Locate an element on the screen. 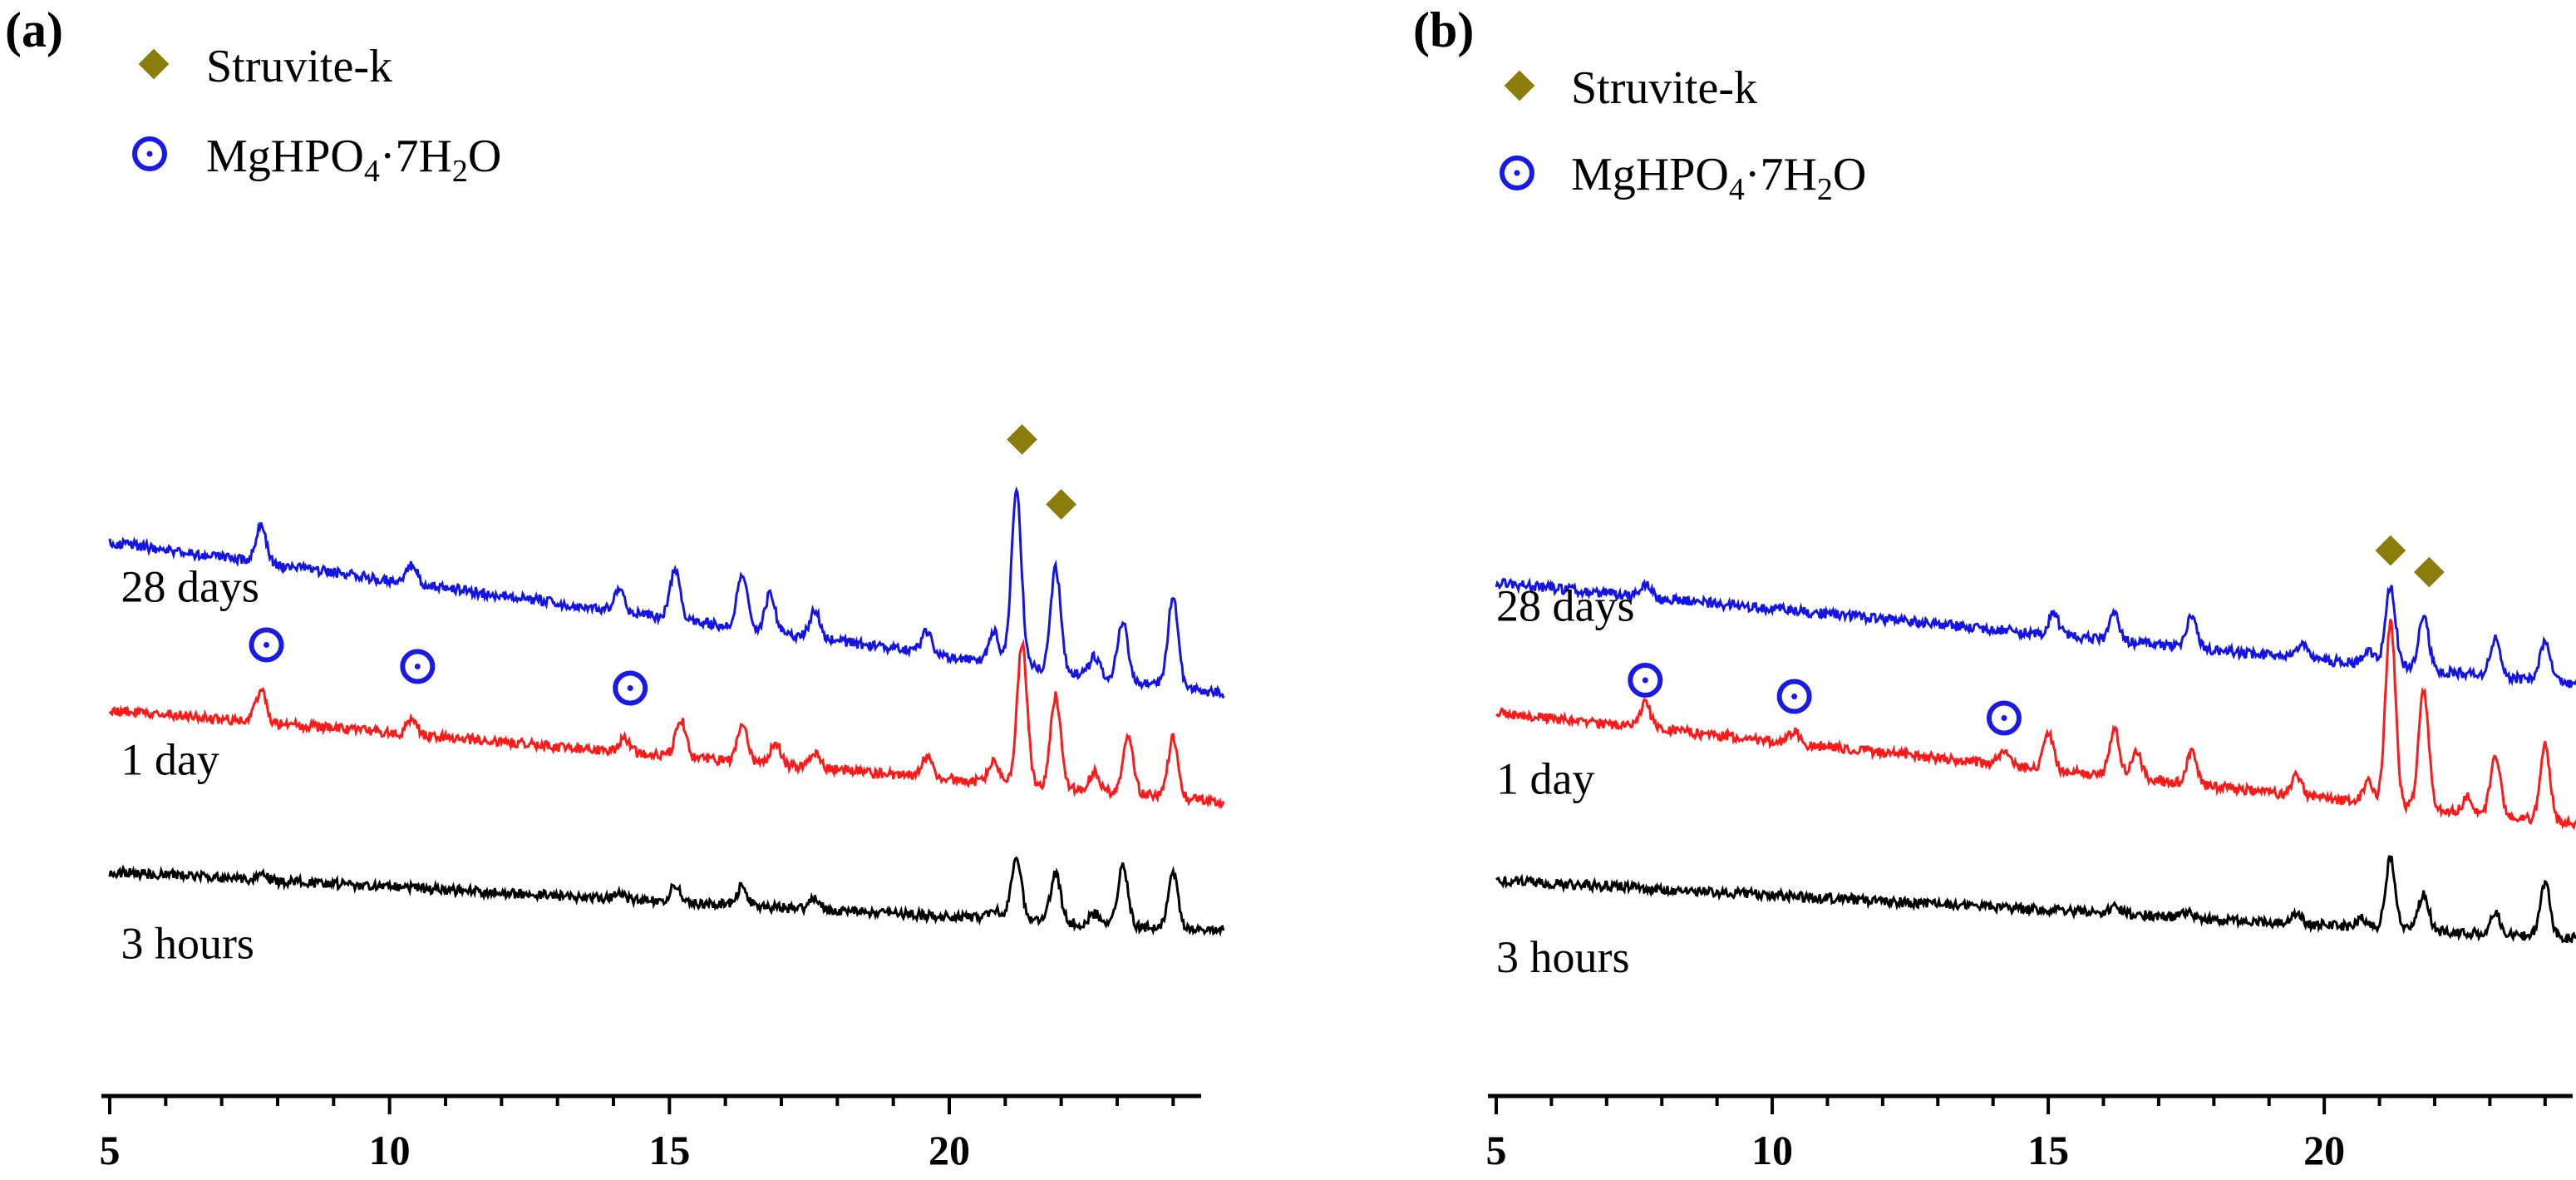 This screenshot has width=2576, height=1180. mghpo4-legend-marker-dot-b is located at coordinates (1517, 173).